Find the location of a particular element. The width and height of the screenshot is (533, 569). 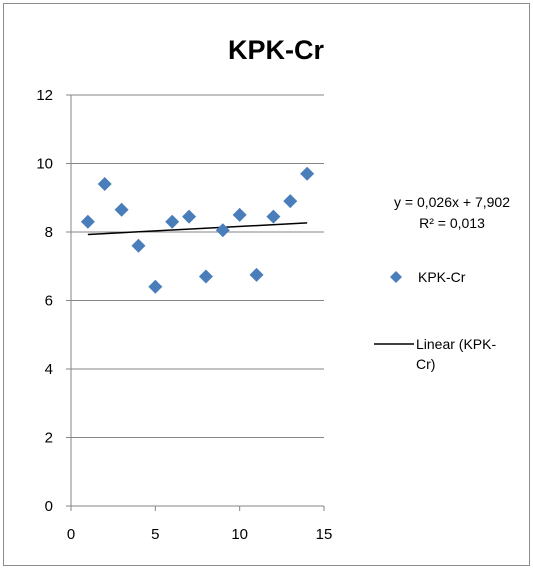

y-tick-label: 10 is located at coordinates (44, 164).